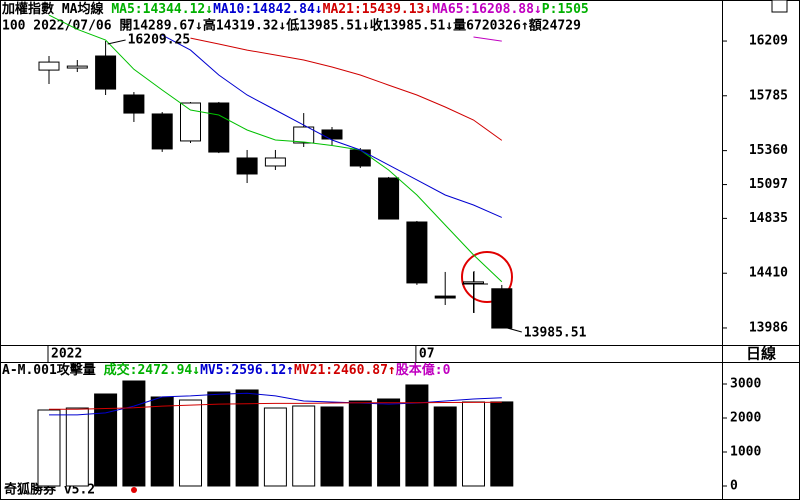 The height and width of the screenshot is (500, 800). Describe the element at coordinates (745, 417) in the screenshot. I see `y-tick-label: 2000` at that location.